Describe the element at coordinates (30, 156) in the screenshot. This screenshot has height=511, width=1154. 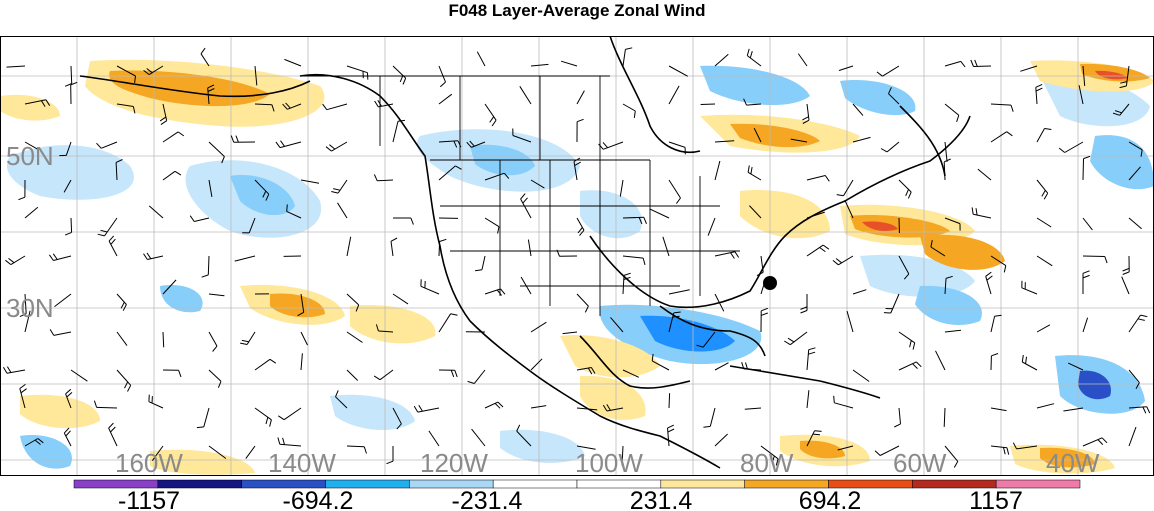
I see `latitude-label-50n: 50N` at that location.